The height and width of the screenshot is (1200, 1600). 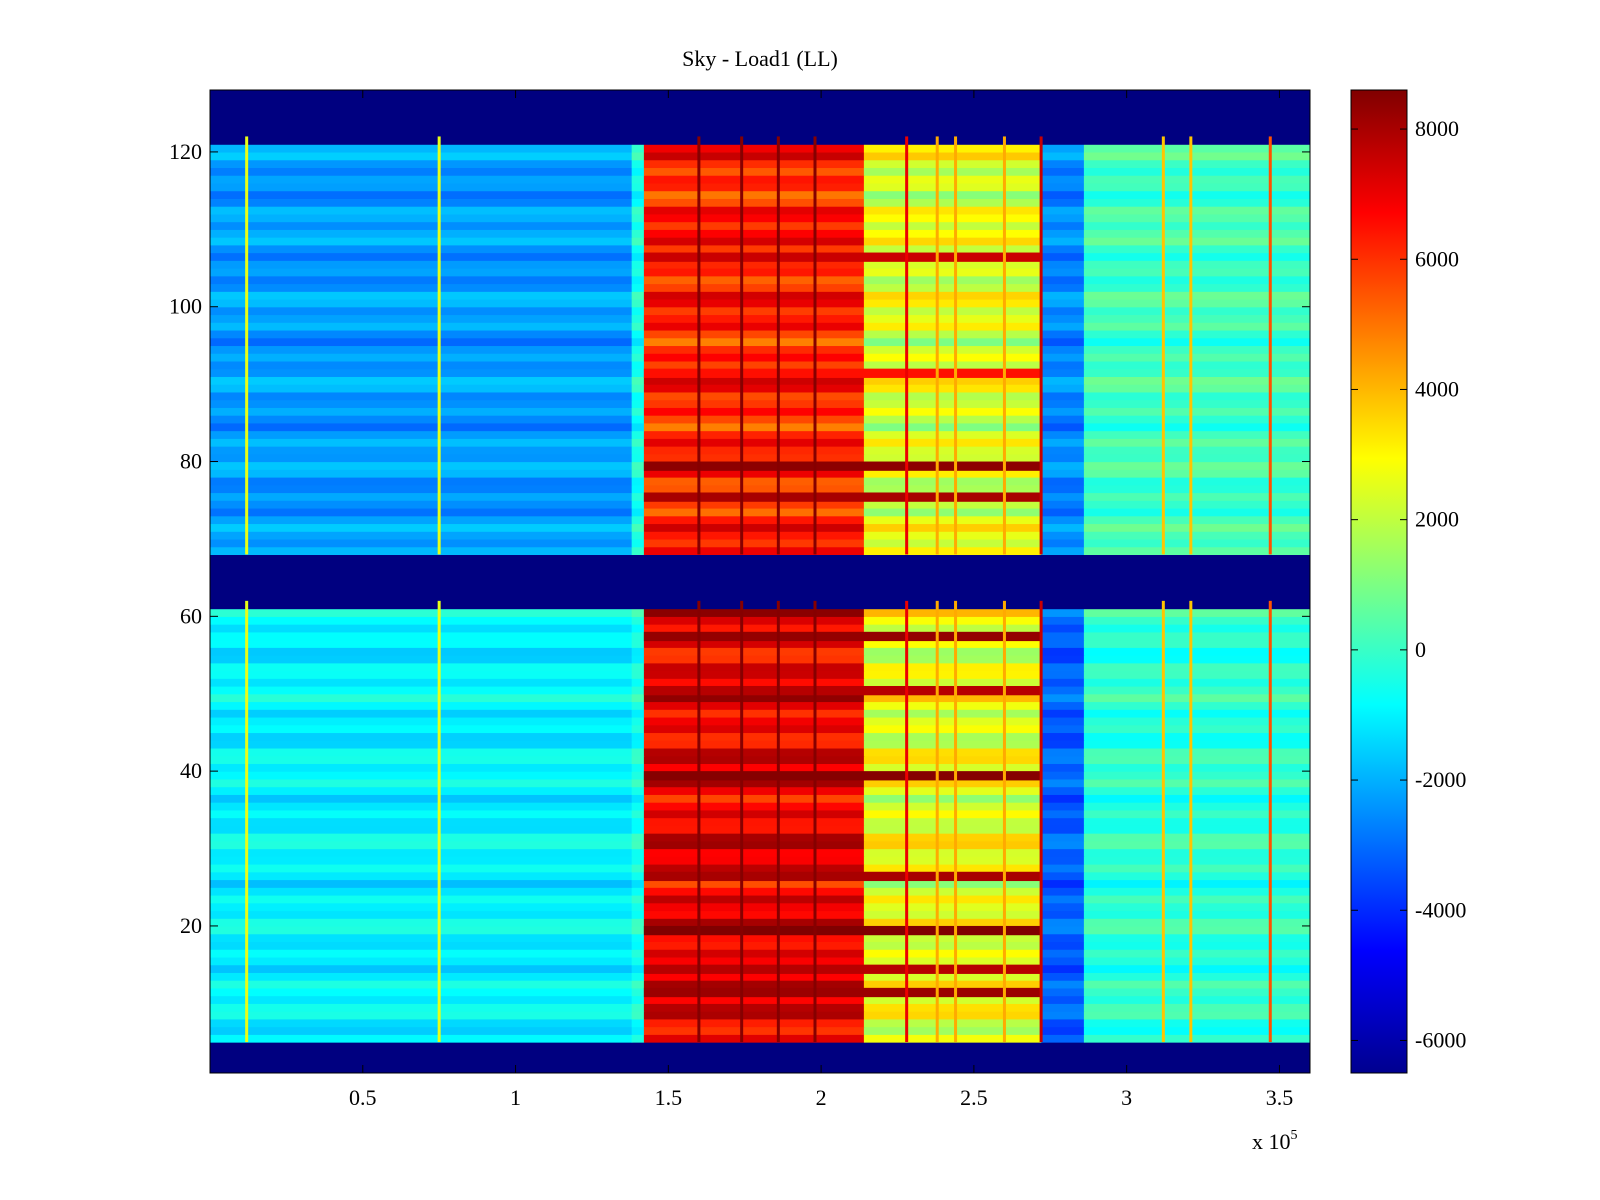 I want to click on horizontal-band, so click(x=842, y=257).